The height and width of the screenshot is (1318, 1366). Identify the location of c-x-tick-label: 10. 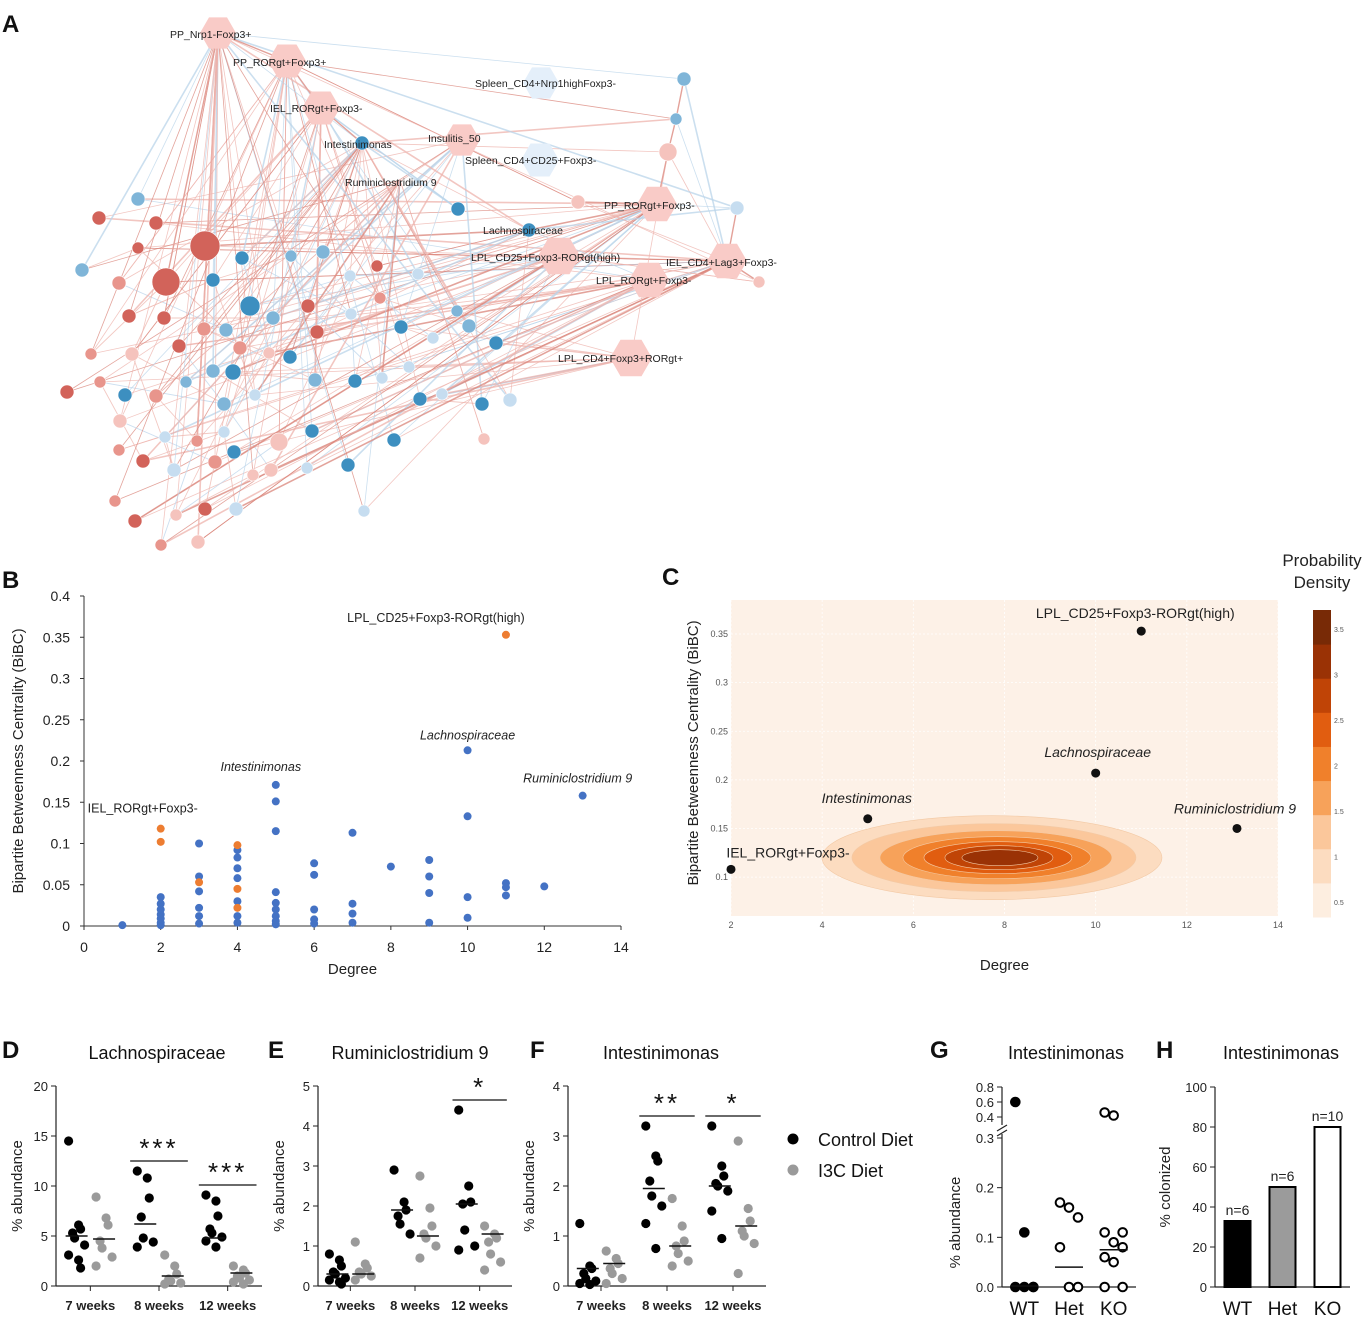
(1096, 925).